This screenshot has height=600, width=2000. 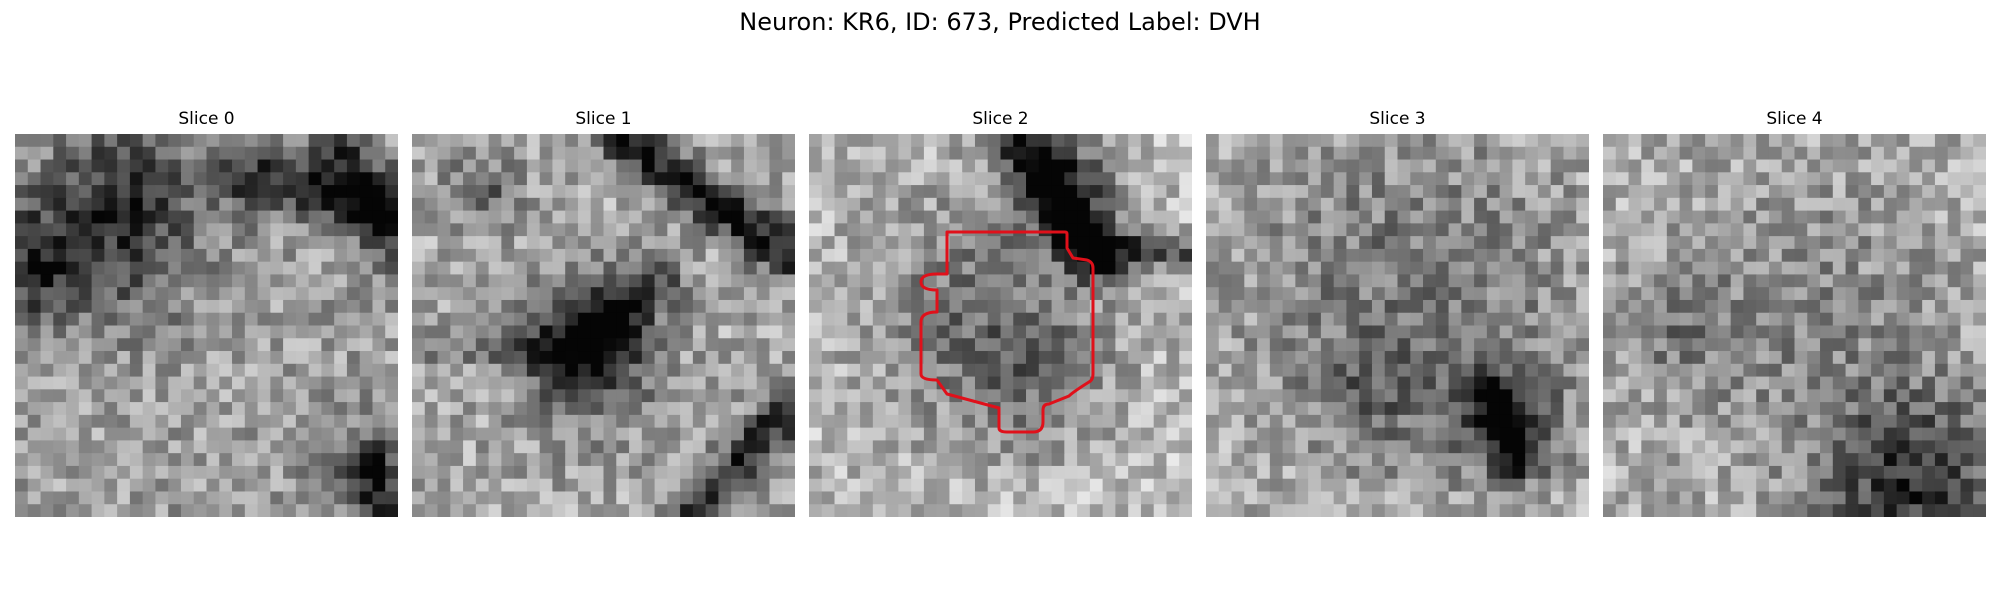 I want to click on slice-panel-4: Slice 4, so click(x=1794, y=312).